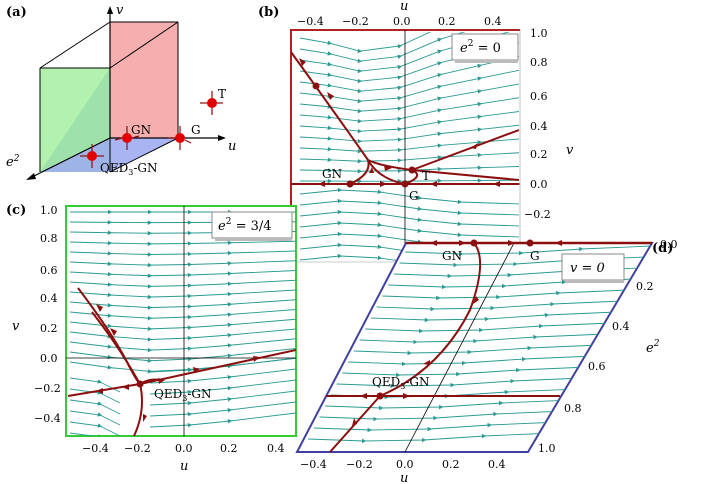 The image size is (706, 484). What do you see at coordinates (426, 176) in the screenshot?
I see `panel-b-t-label: T` at bounding box center [426, 176].